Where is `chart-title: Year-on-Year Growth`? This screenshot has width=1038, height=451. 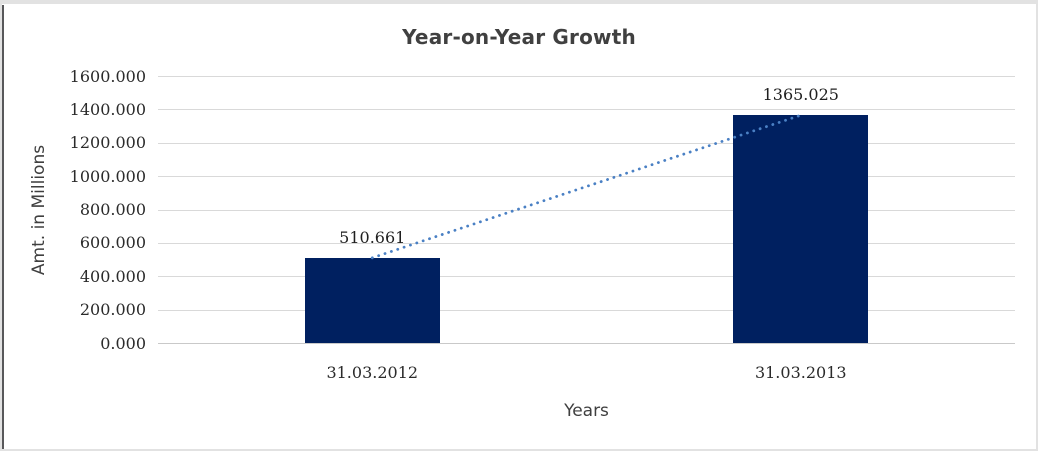 chart-title: Year-on-Year Growth is located at coordinates (519, 37).